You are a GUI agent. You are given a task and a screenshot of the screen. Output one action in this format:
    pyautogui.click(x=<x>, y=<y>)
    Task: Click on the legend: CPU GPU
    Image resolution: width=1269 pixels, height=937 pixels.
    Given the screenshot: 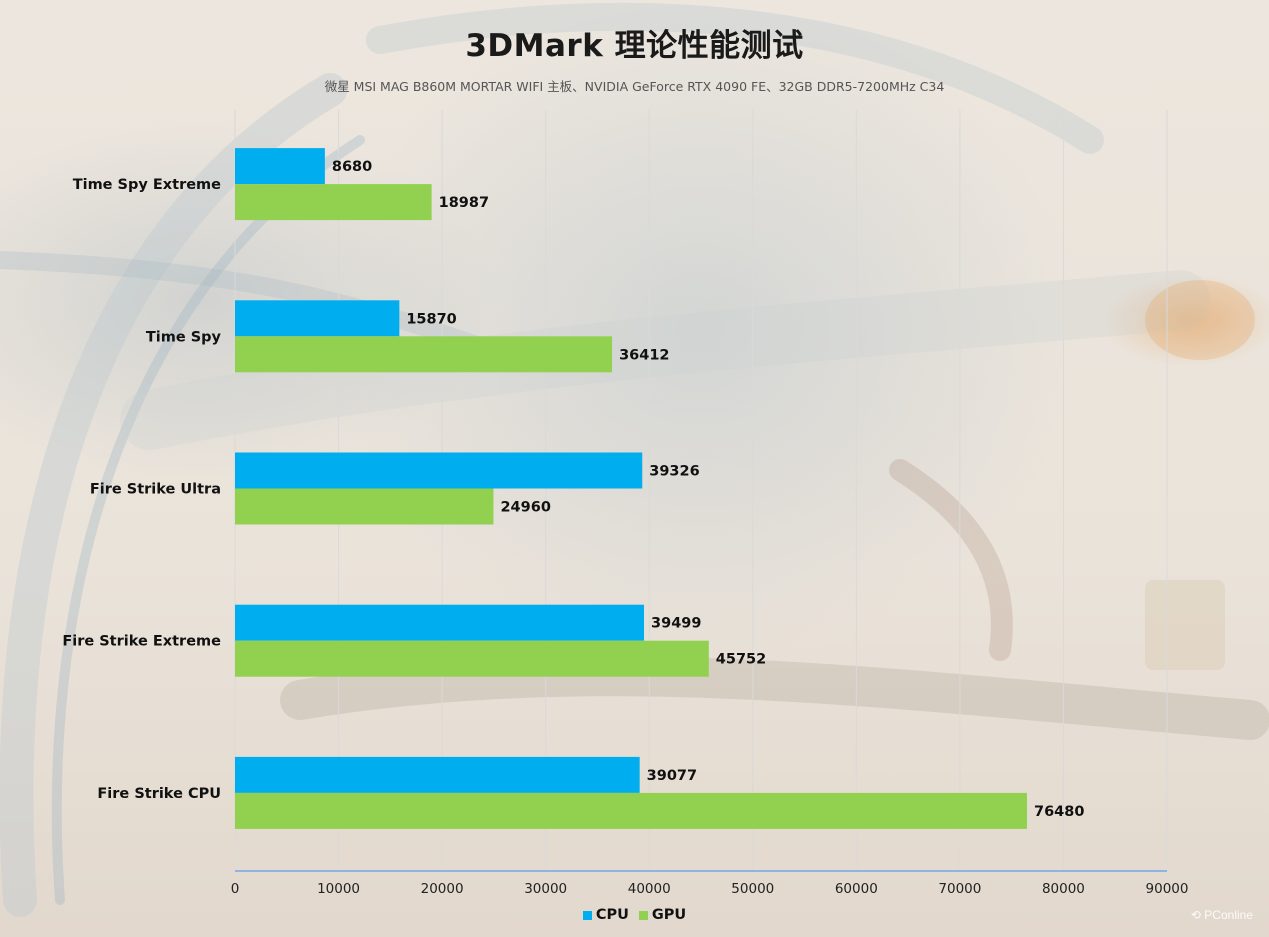 What is the action you would take?
    pyautogui.click(x=634, y=915)
    